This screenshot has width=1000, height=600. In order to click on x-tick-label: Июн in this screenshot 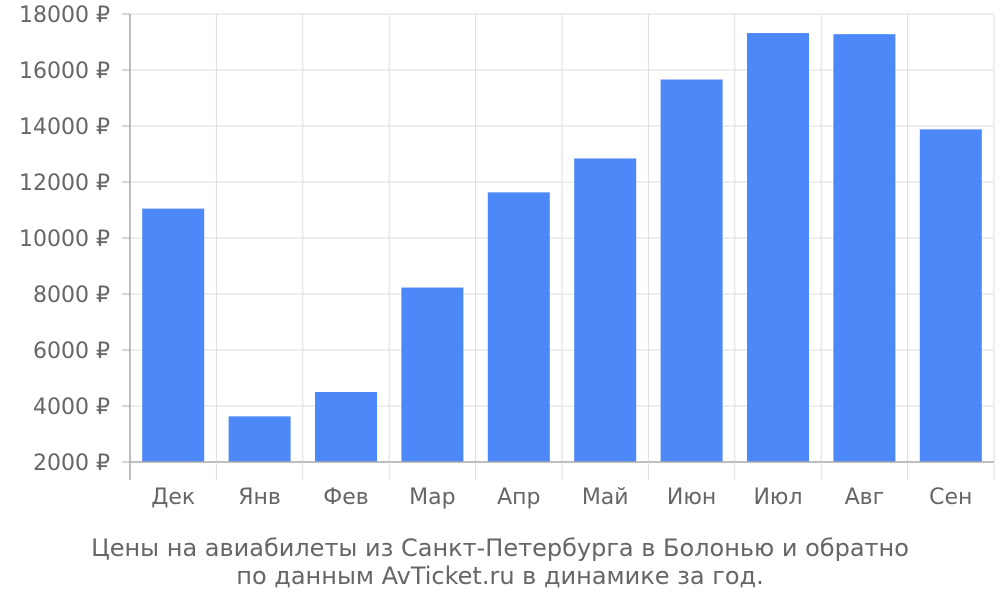, I will do `click(691, 497)`.